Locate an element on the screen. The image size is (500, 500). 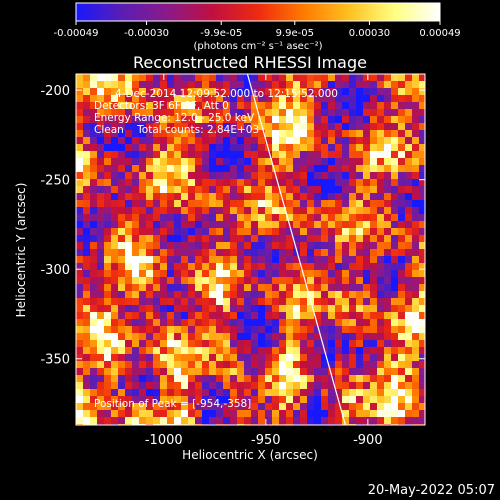
x-tick-label: -950 is located at coordinates (266, 440).